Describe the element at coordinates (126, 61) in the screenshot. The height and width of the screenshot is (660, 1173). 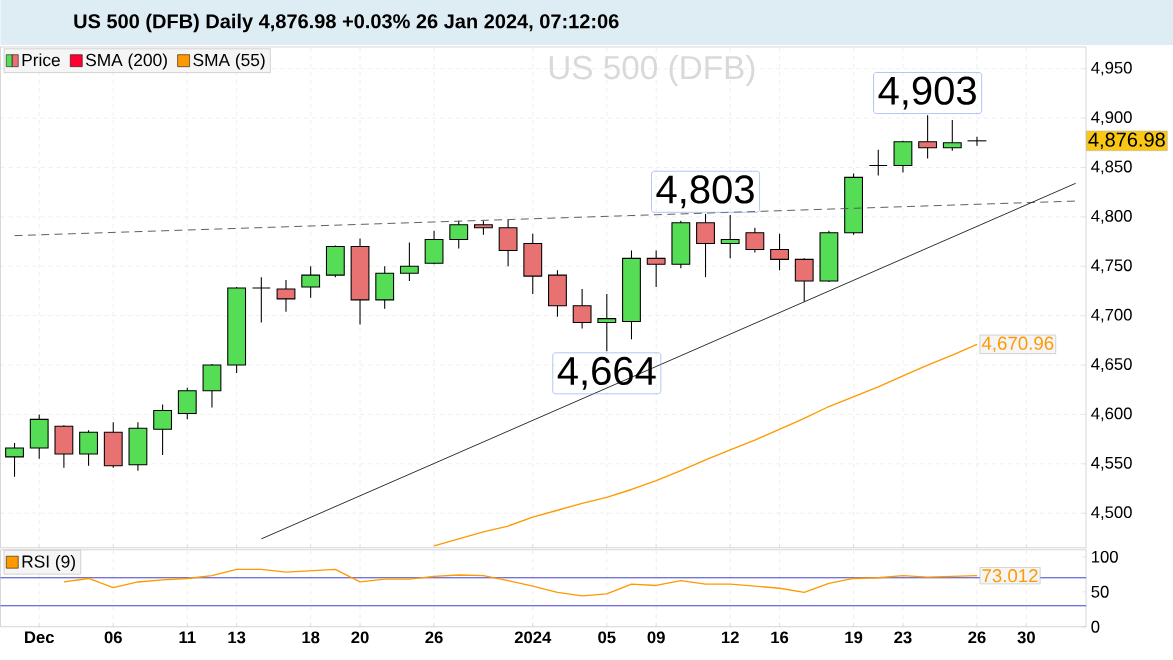
I see `legend-label: SMA (200)` at that location.